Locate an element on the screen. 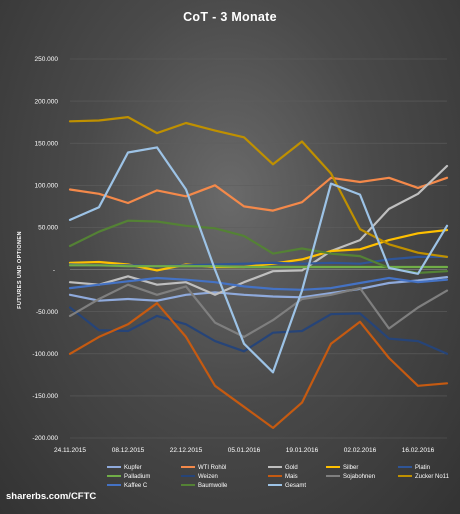 The image size is (460, 514). x-tick-label: 22.12.2015 is located at coordinates (186, 450).